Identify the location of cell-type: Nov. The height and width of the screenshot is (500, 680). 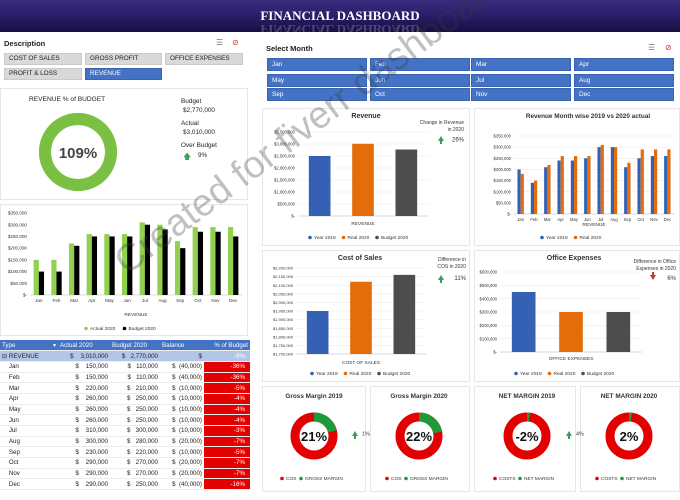
(29, 474).